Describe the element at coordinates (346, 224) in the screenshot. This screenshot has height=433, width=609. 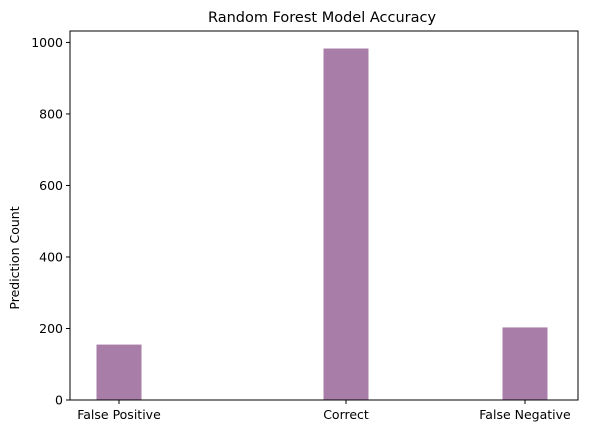
I see `bar-correct` at that location.